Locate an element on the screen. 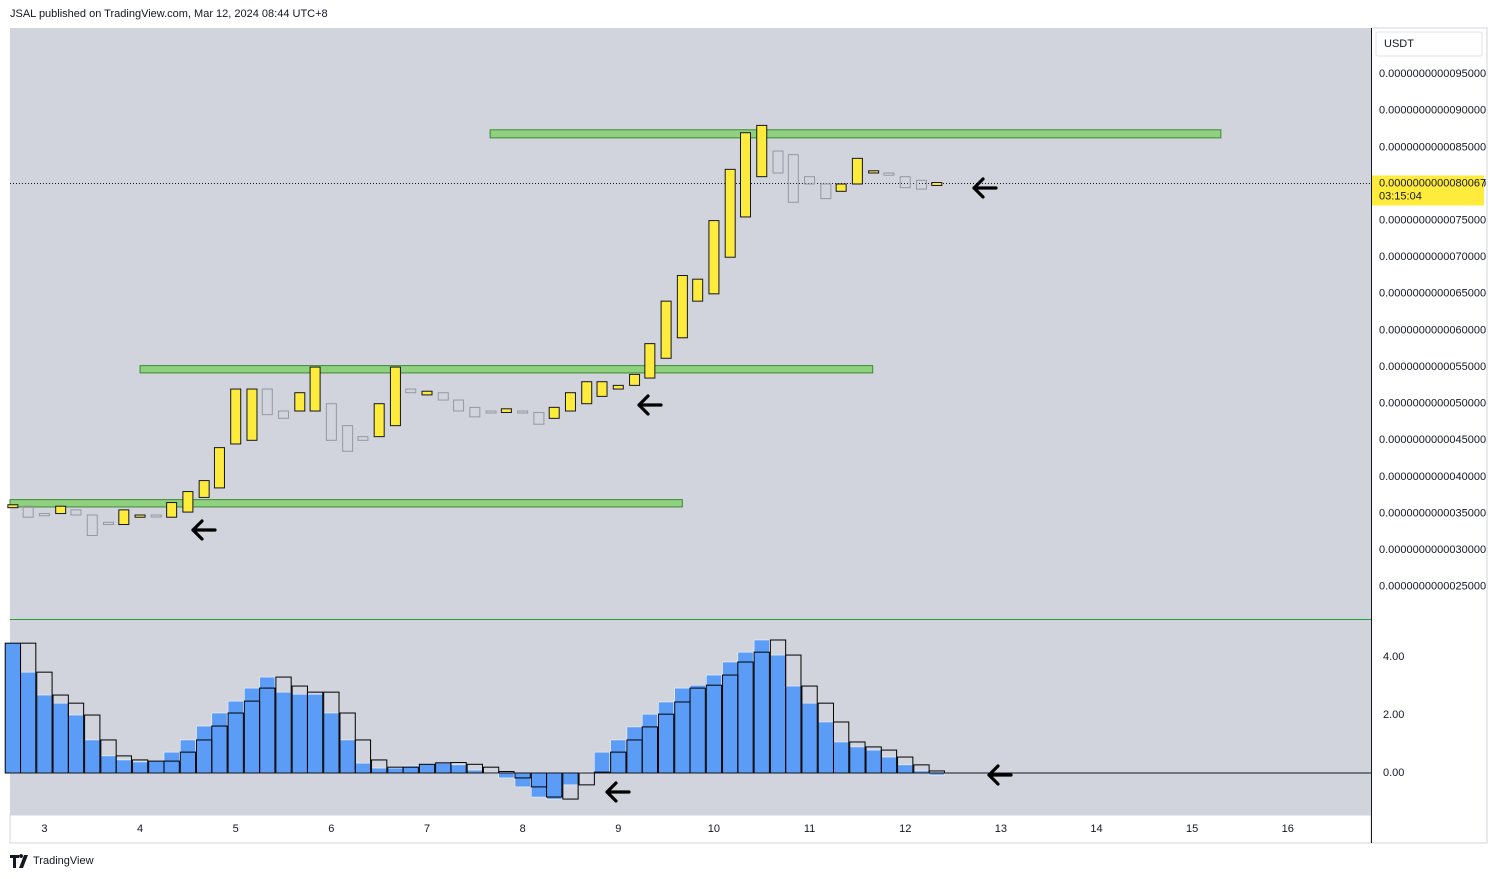 The image size is (1497, 879). currency-box is located at coordinates (1429, 44).